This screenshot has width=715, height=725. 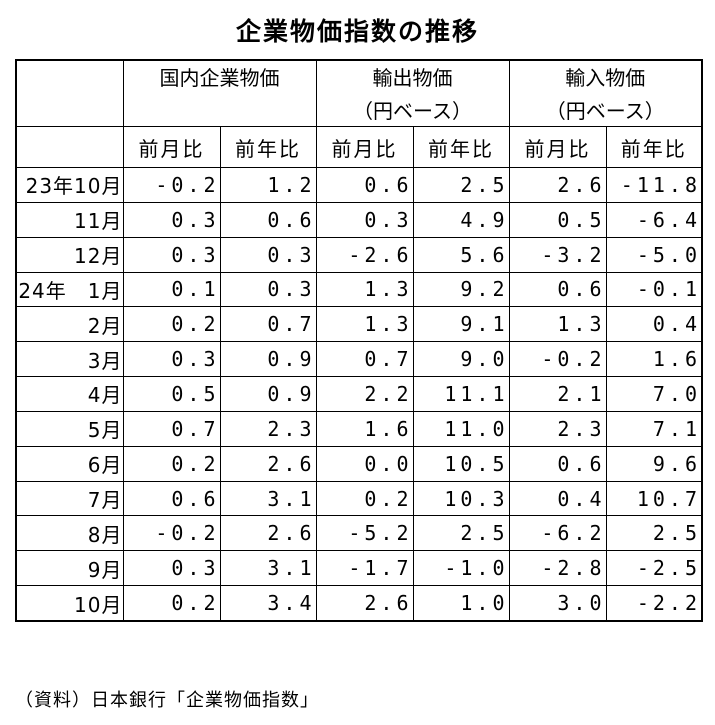 I want to click on value-cell: 9.0, so click(x=461, y=359).